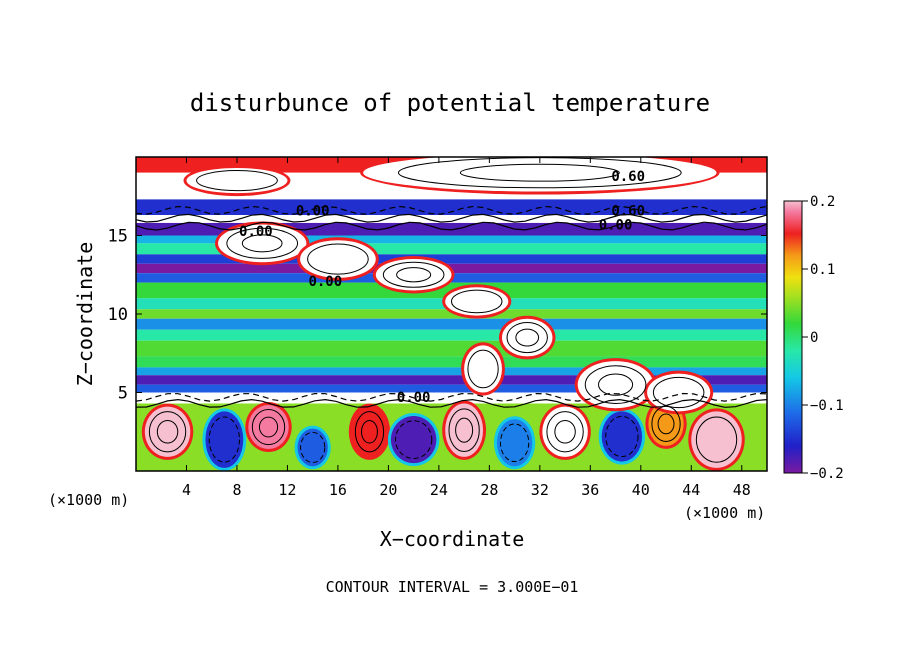 The image size is (904, 654). Describe the element at coordinates (827, 474) in the screenshot. I see `colorbar-tick-label: −0.2` at that location.